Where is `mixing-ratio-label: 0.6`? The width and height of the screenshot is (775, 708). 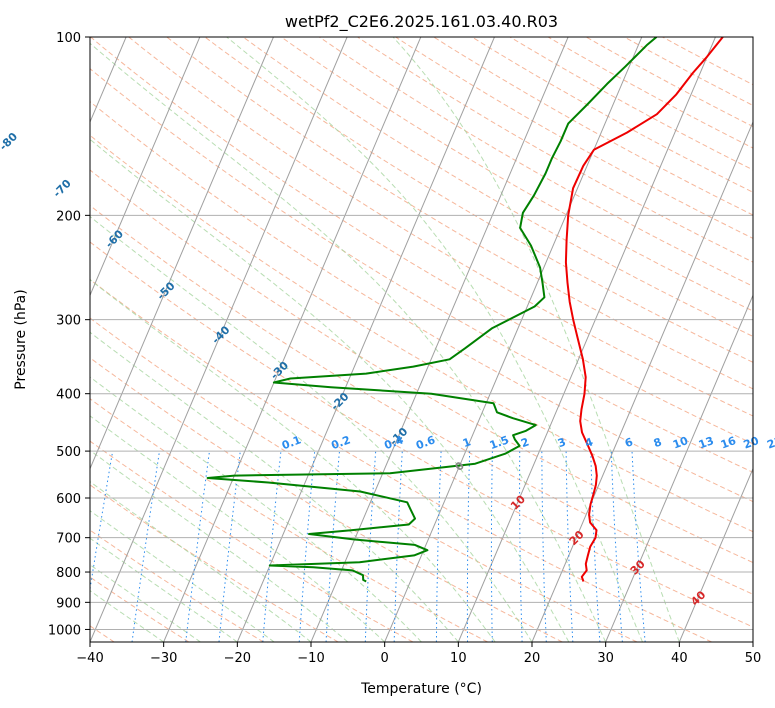
mixing-ratio-label: 0.6 is located at coordinates (425, 442).